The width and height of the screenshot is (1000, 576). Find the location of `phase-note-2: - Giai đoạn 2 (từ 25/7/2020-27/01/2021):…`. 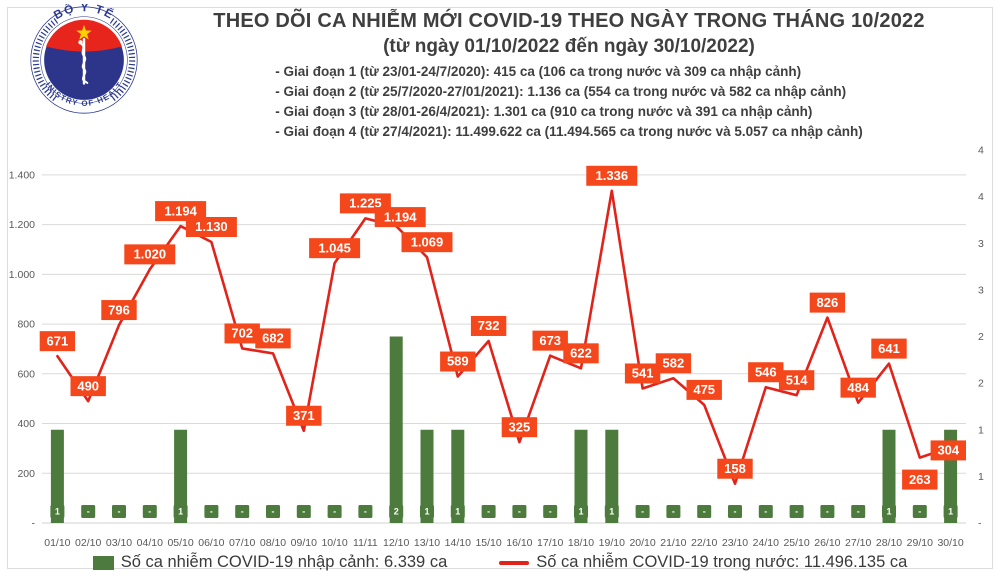

phase-note-2: - Giai đoạn 2 (từ 25/7/2020-27/01/2021):… is located at coordinates (561, 91).